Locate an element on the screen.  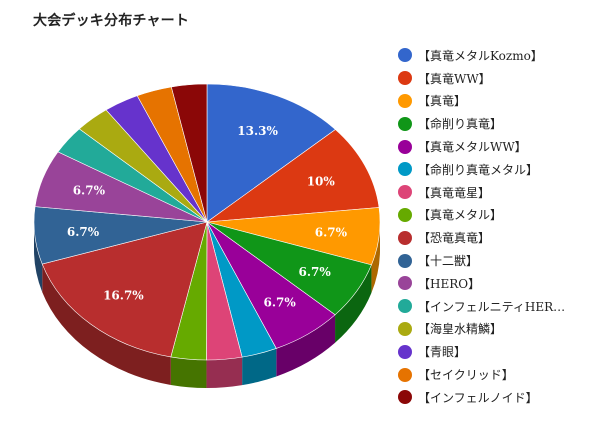
legend-item: 【真竜竜星】 is located at coordinates (497, 192).